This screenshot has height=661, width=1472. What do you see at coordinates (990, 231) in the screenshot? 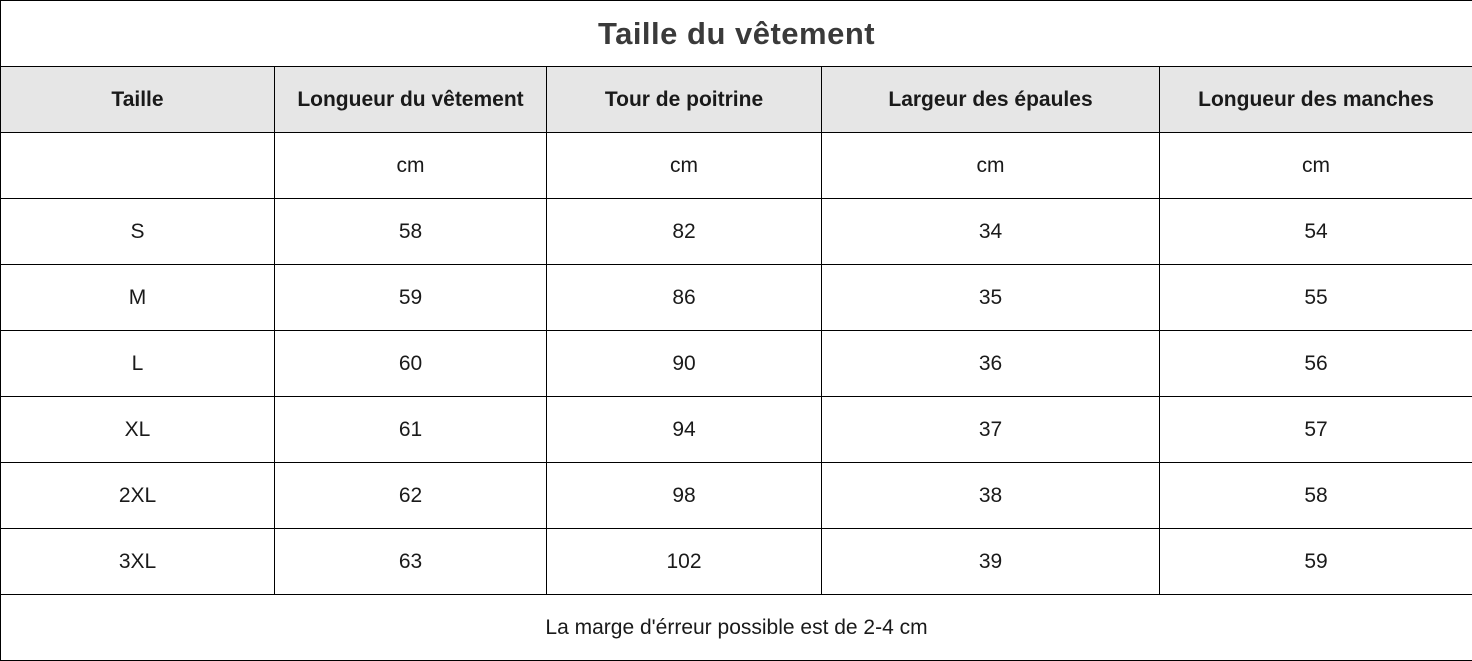
I see `shoulder-width-cell: 34` at bounding box center [990, 231].